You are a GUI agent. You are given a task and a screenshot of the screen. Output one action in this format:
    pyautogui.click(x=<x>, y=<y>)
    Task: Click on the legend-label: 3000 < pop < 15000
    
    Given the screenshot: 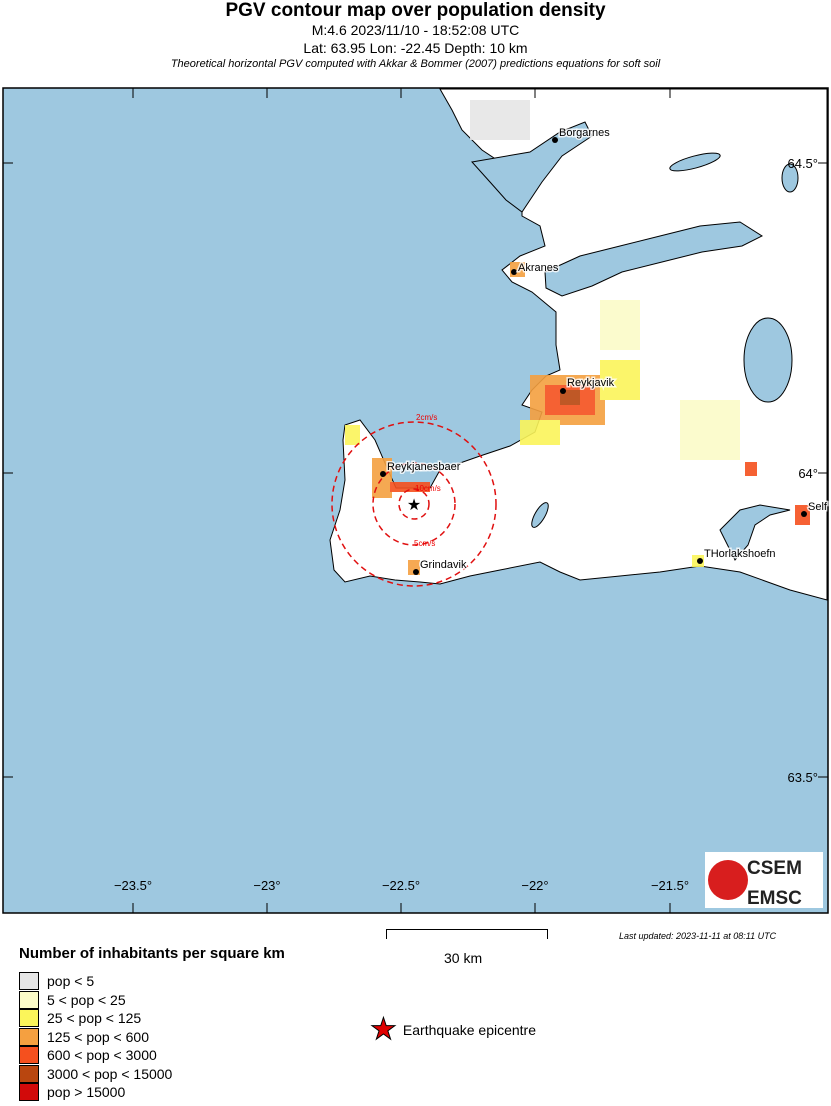 What is the action you would take?
    pyautogui.click(x=110, y=1073)
    